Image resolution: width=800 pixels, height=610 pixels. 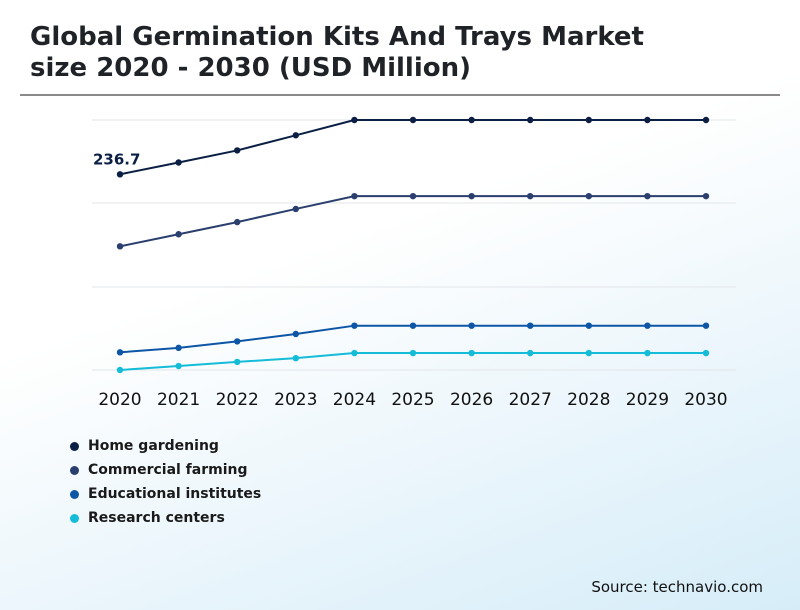 What do you see at coordinates (295, 400) in the screenshot?
I see `x-tick-label: 2023` at bounding box center [295, 400].